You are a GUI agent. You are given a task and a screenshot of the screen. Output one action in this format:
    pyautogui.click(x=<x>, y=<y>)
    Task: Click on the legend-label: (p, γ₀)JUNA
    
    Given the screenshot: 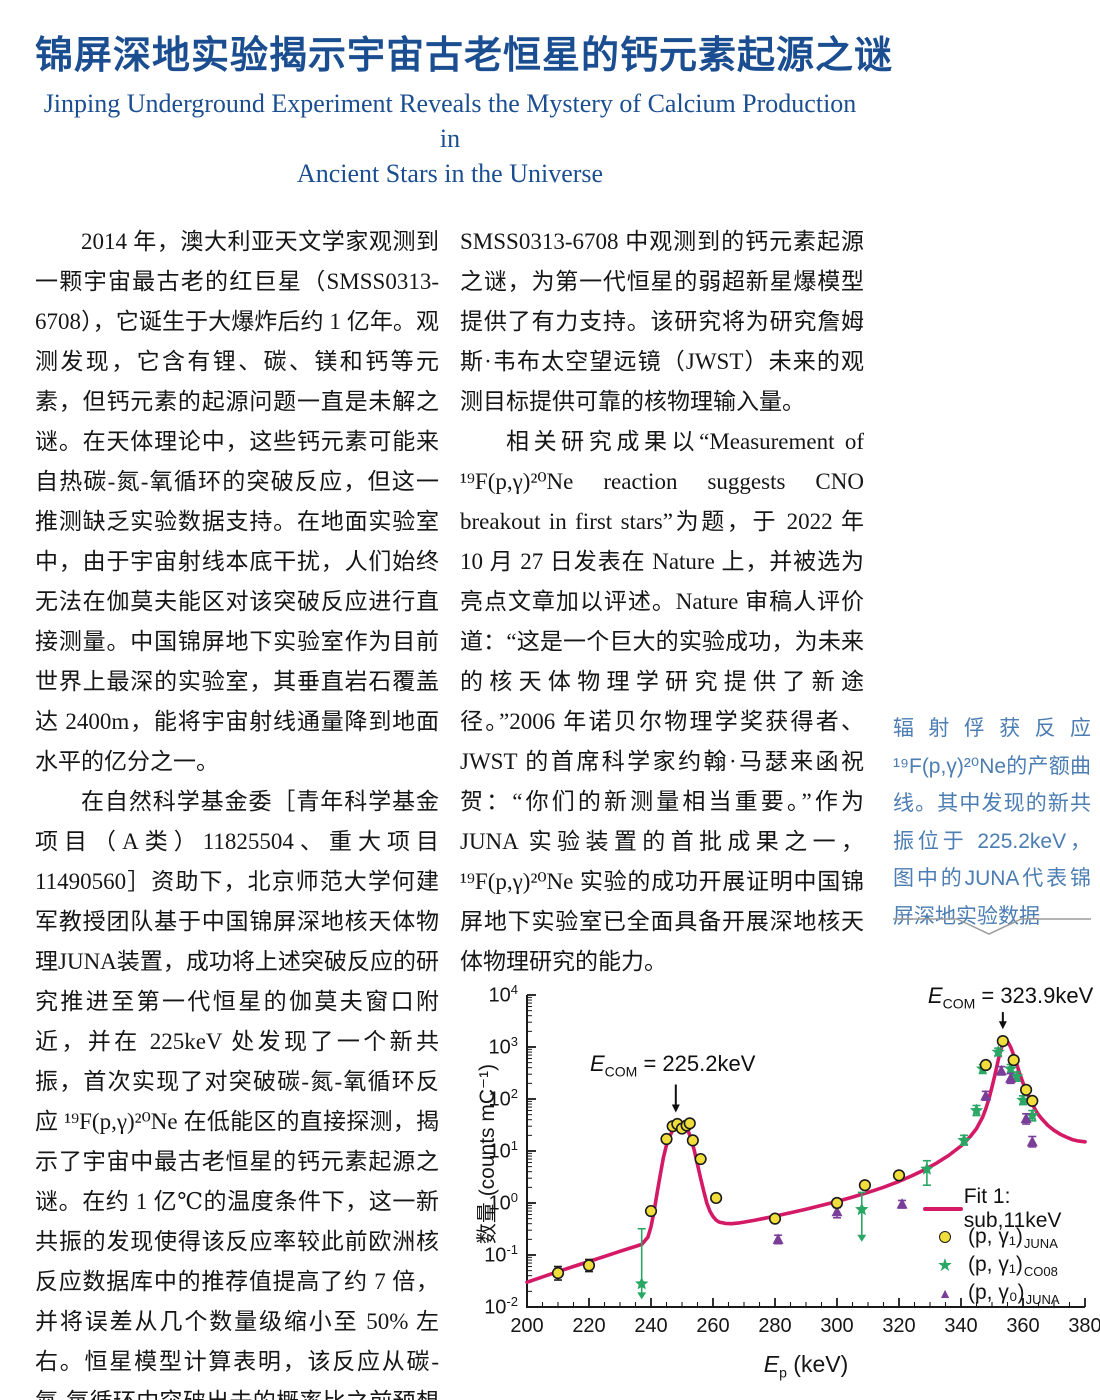 What is the action you would take?
    pyautogui.click(x=1014, y=1294)
    